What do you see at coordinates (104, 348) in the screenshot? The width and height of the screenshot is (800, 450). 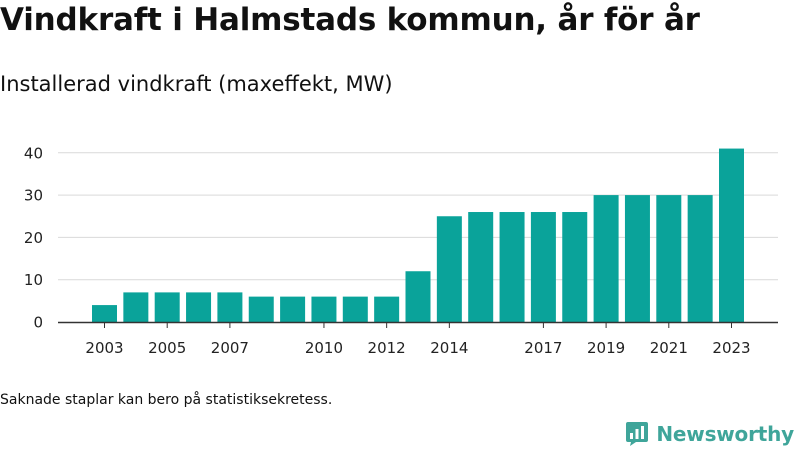 I see `x-tick-label: 2003` at bounding box center [104, 348].